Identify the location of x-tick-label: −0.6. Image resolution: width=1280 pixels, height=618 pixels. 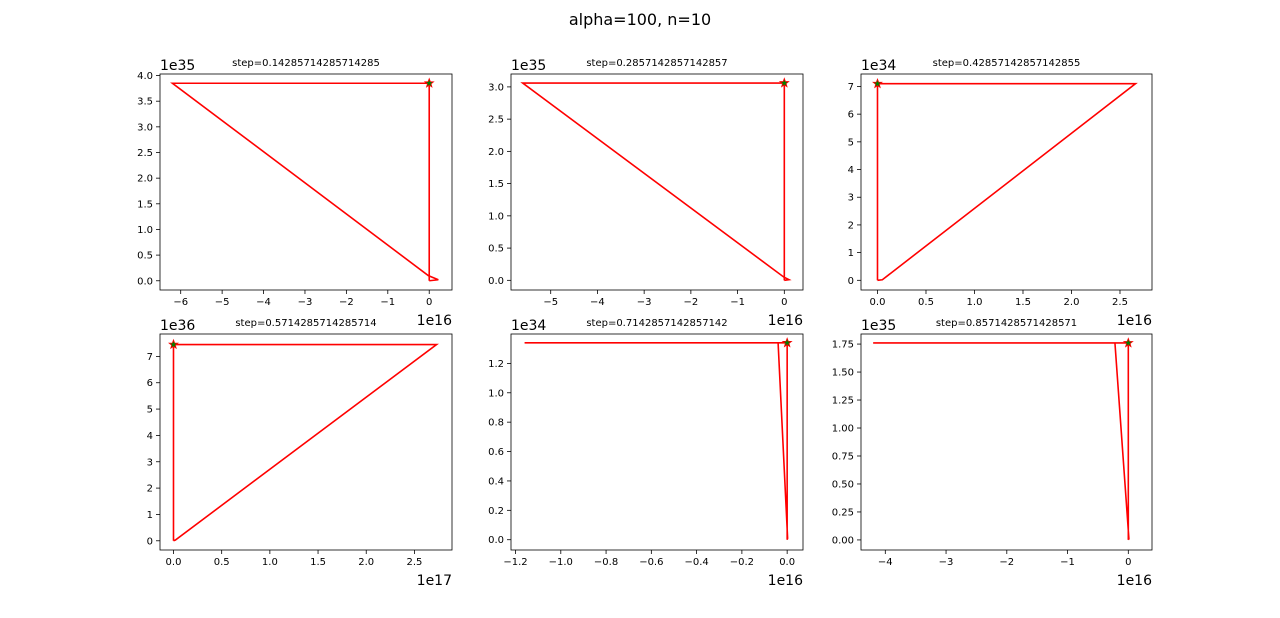
(651, 562).